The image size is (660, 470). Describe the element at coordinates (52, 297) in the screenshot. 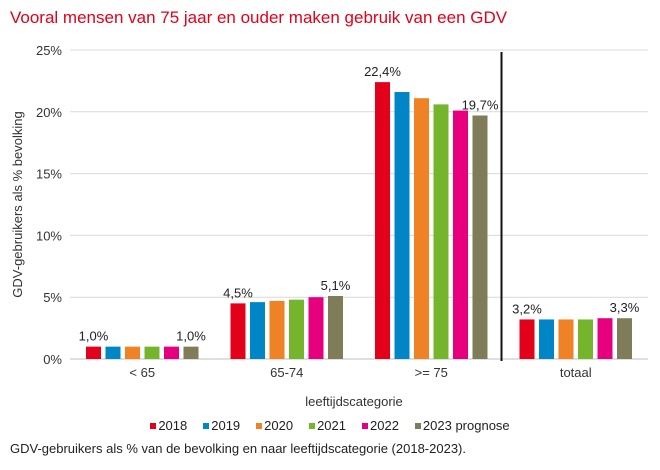

I see `y-tick-label: 5%` at that location.